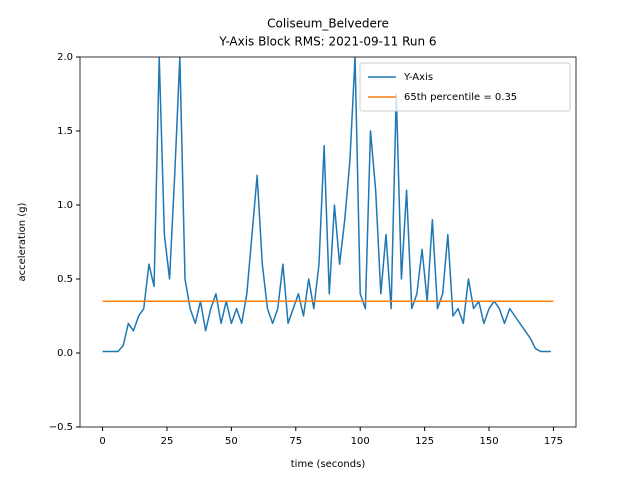 This screenshot has height=480, width=640. Describe the element at coordinates (65, 57) in the screenshot. I see `y-tick-label: 2.0` at that location.